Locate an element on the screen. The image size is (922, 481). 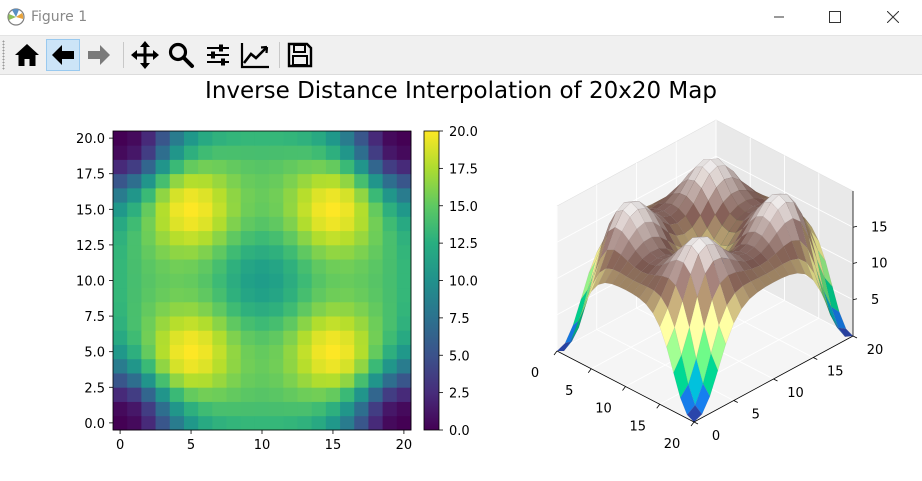
configure-subplots-button is located at coordinates (218, 55).